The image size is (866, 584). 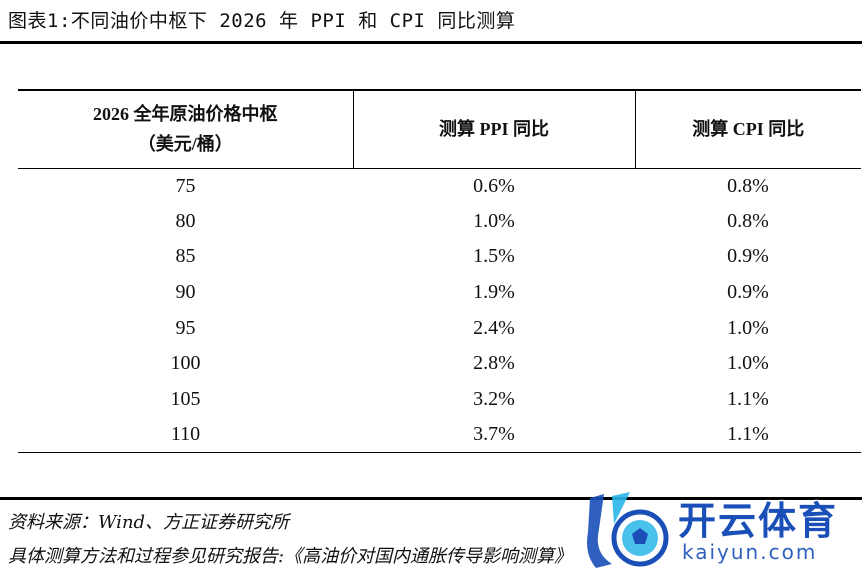 What do you see at coordinates (494, 398) in the screenshot?
I see `cell-ppi: 3.2%` at bounding box center [494, 398].